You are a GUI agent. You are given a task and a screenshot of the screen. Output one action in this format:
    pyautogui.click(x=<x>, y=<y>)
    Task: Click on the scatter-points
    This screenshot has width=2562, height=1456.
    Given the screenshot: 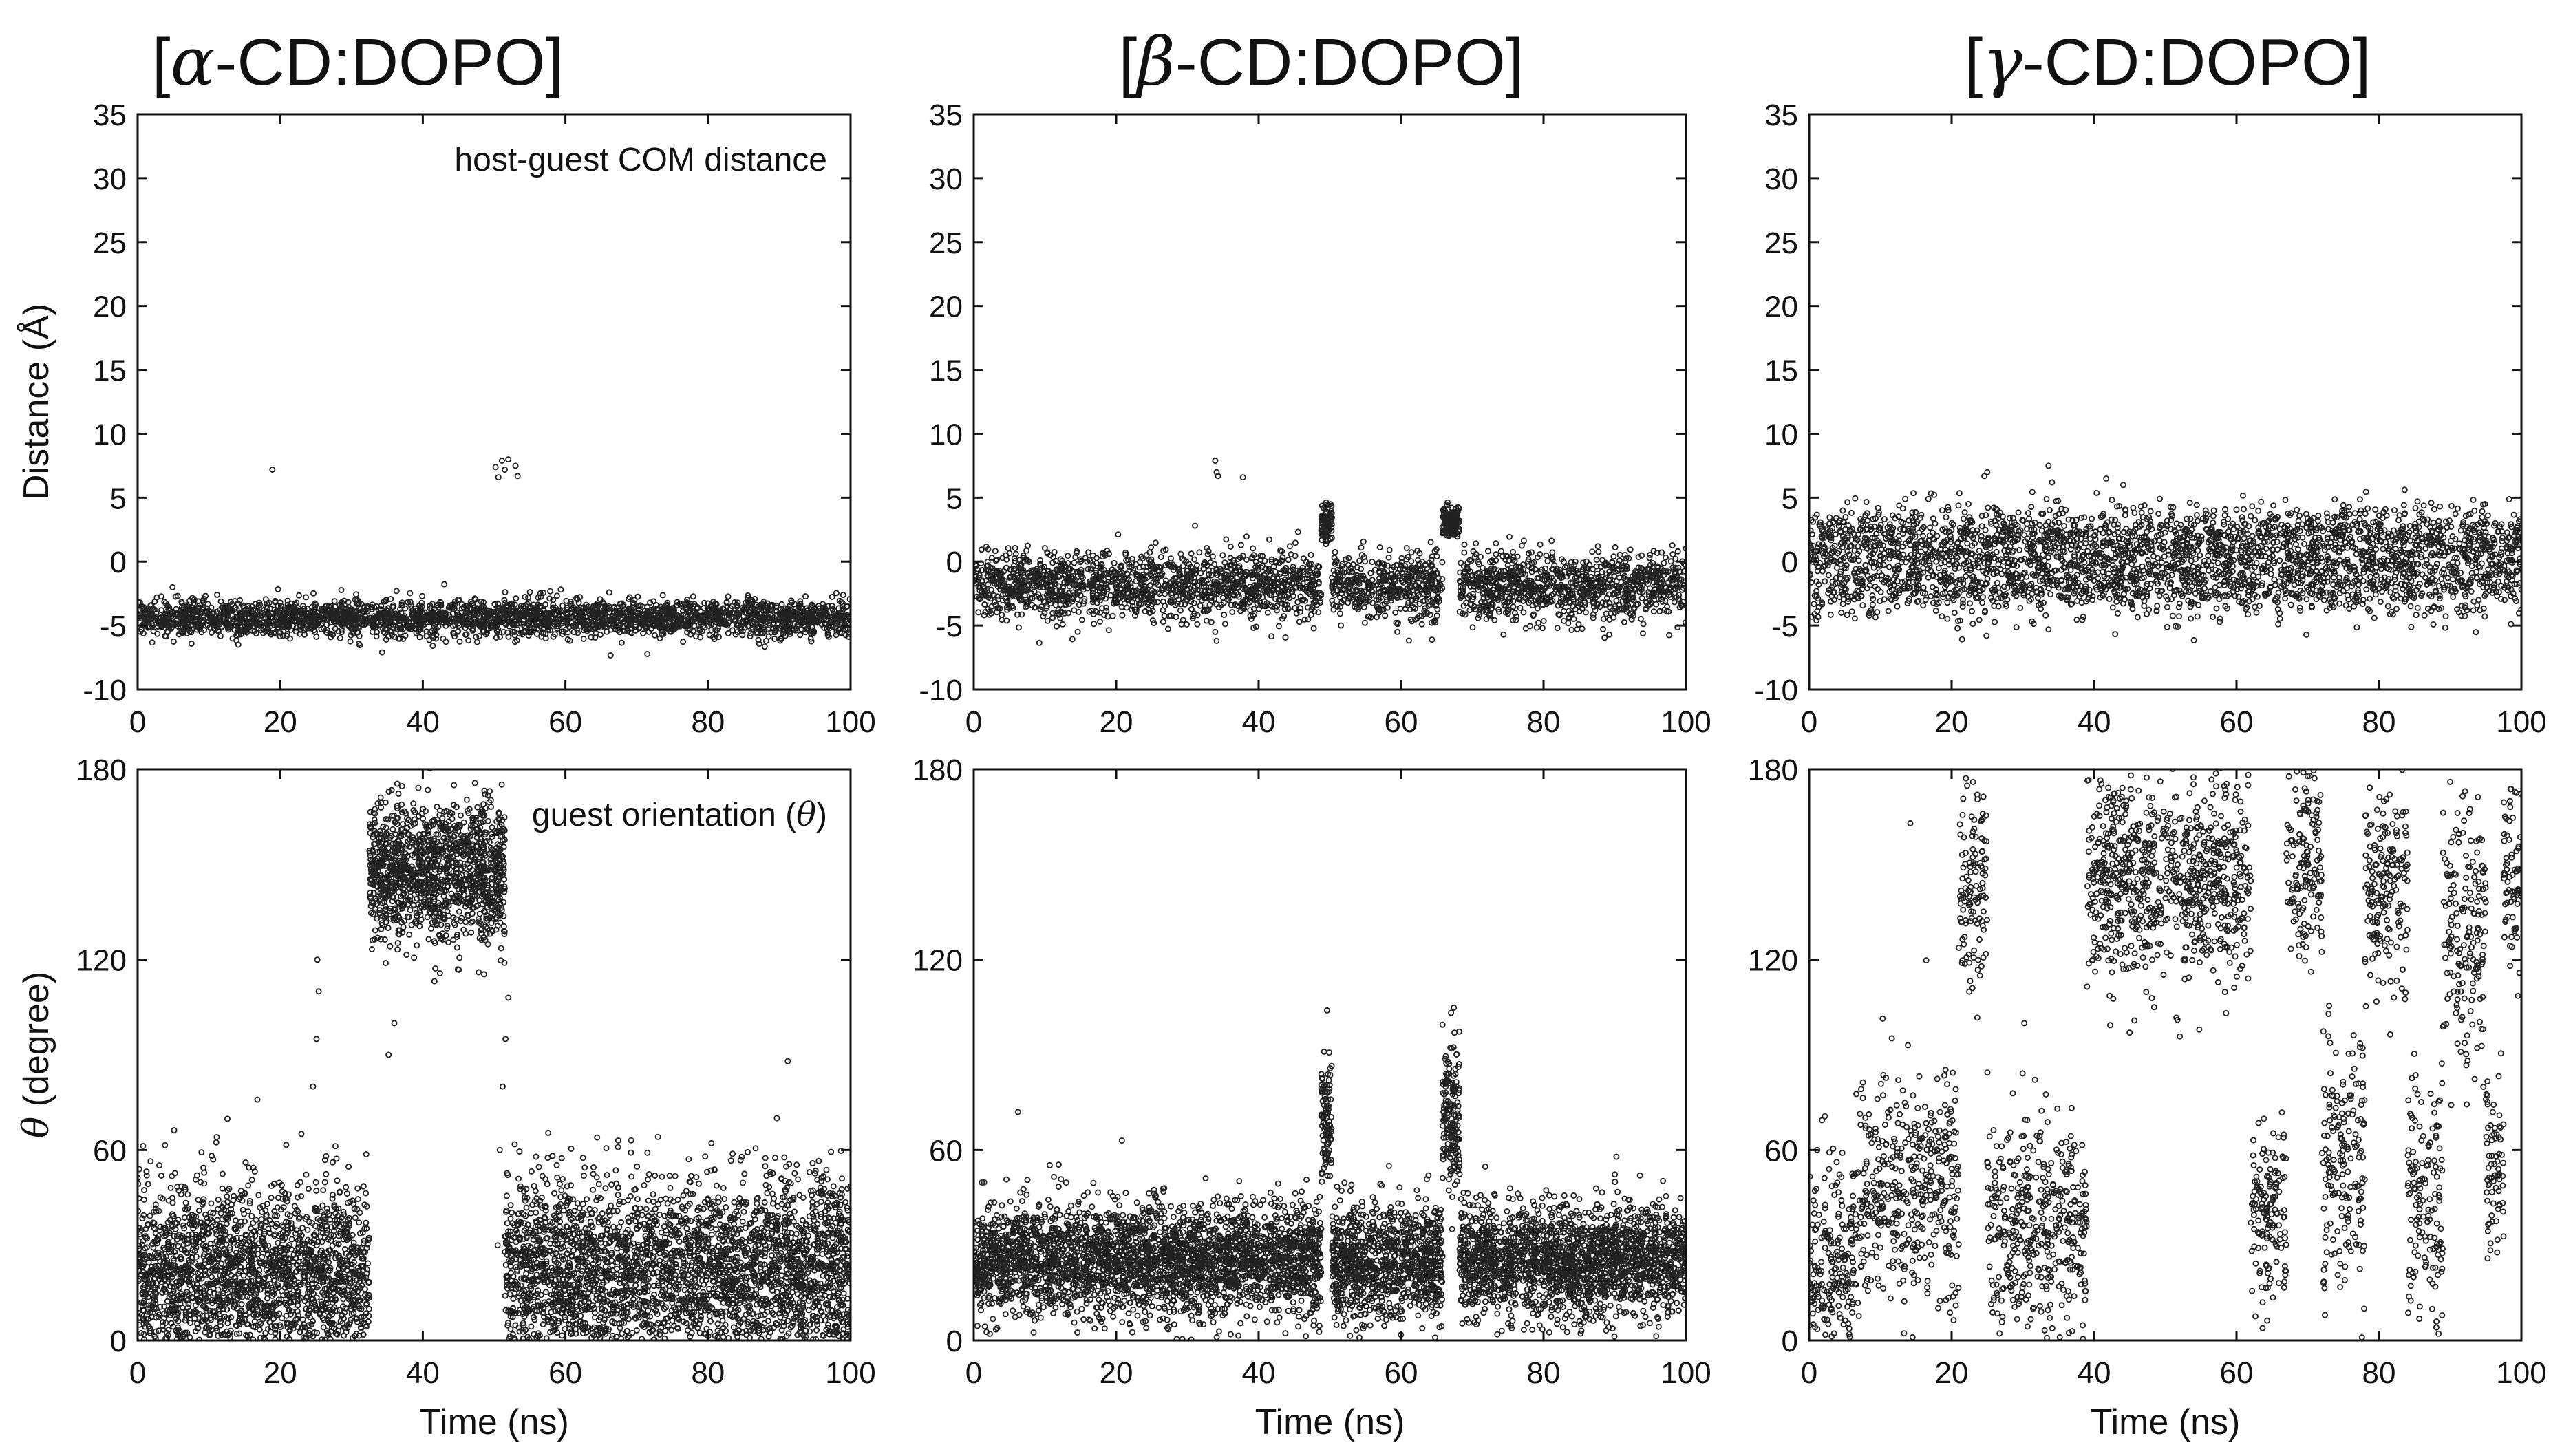 What is the action you would take?
    pyautogui.click(x=1330, y=552)
    